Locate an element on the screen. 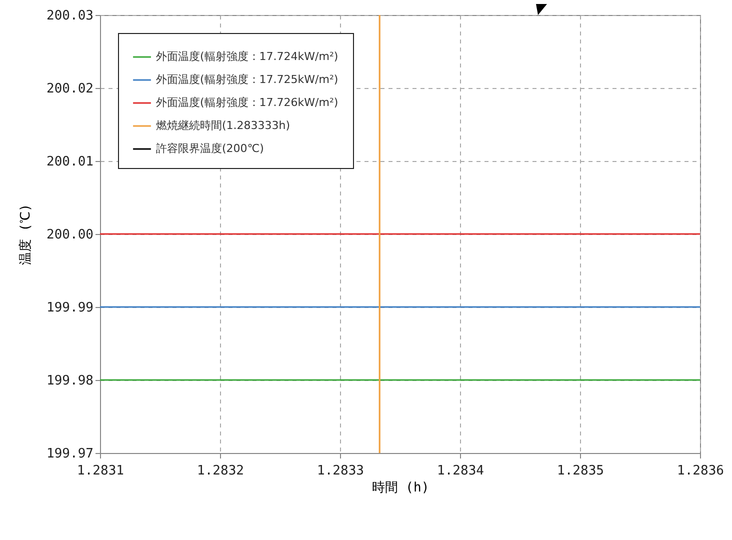 This screenshot has width=732, height=540. legend-label: 許容限界温度(200℃) is located at coordinates (210, 148).